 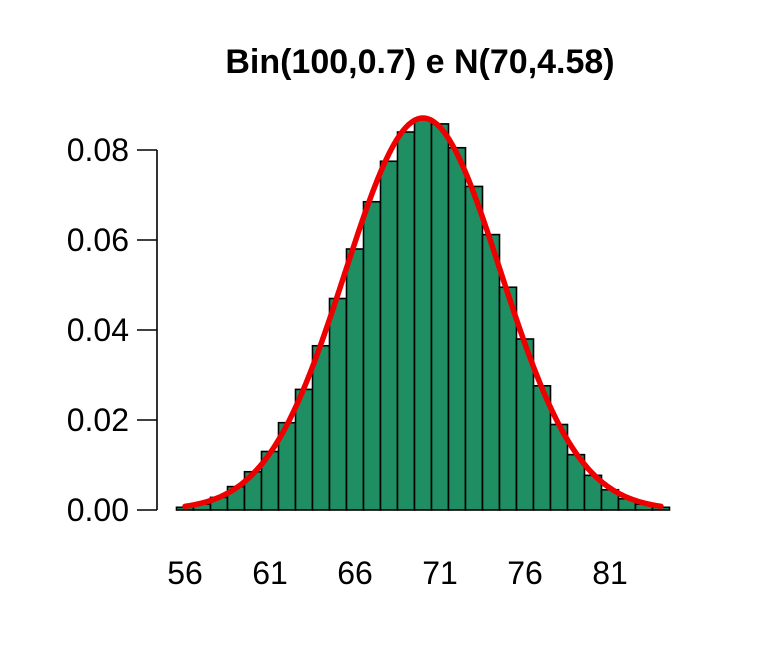 I want to click on y-tick-label: 0.08, so click(x=98, y=150).